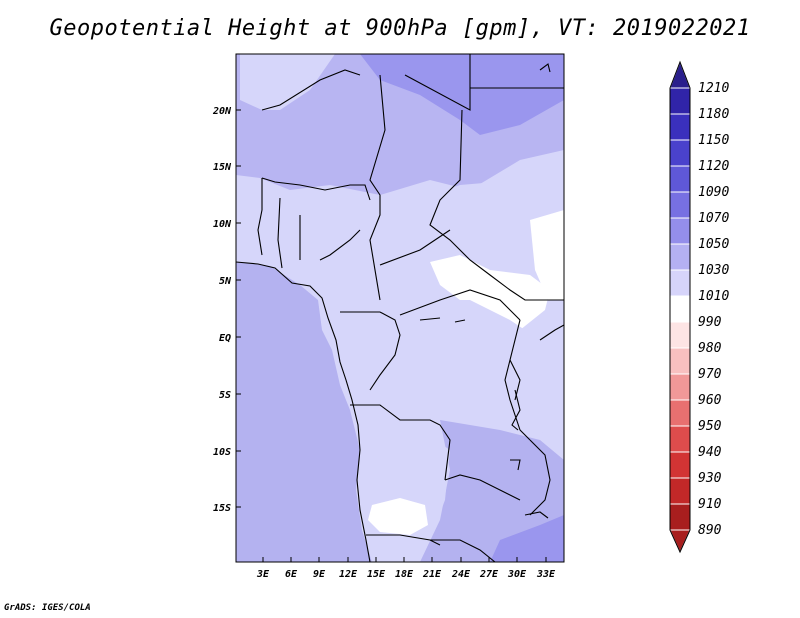  Describe the element at coordinates (713, 270) in the screenshot. I see `colorbar-label: 1030` at that location.